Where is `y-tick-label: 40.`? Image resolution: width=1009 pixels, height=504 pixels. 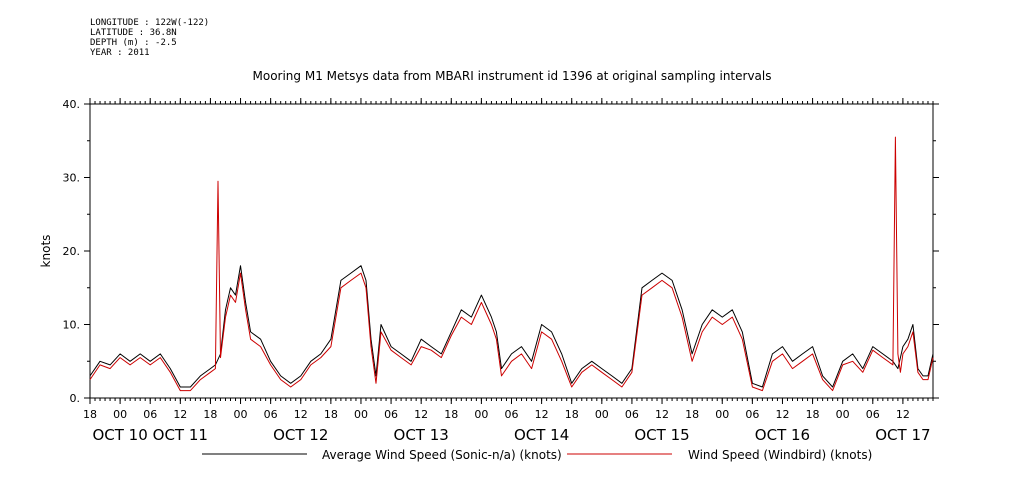 y-tick-label: 40. is located at coordinates (72, 104).